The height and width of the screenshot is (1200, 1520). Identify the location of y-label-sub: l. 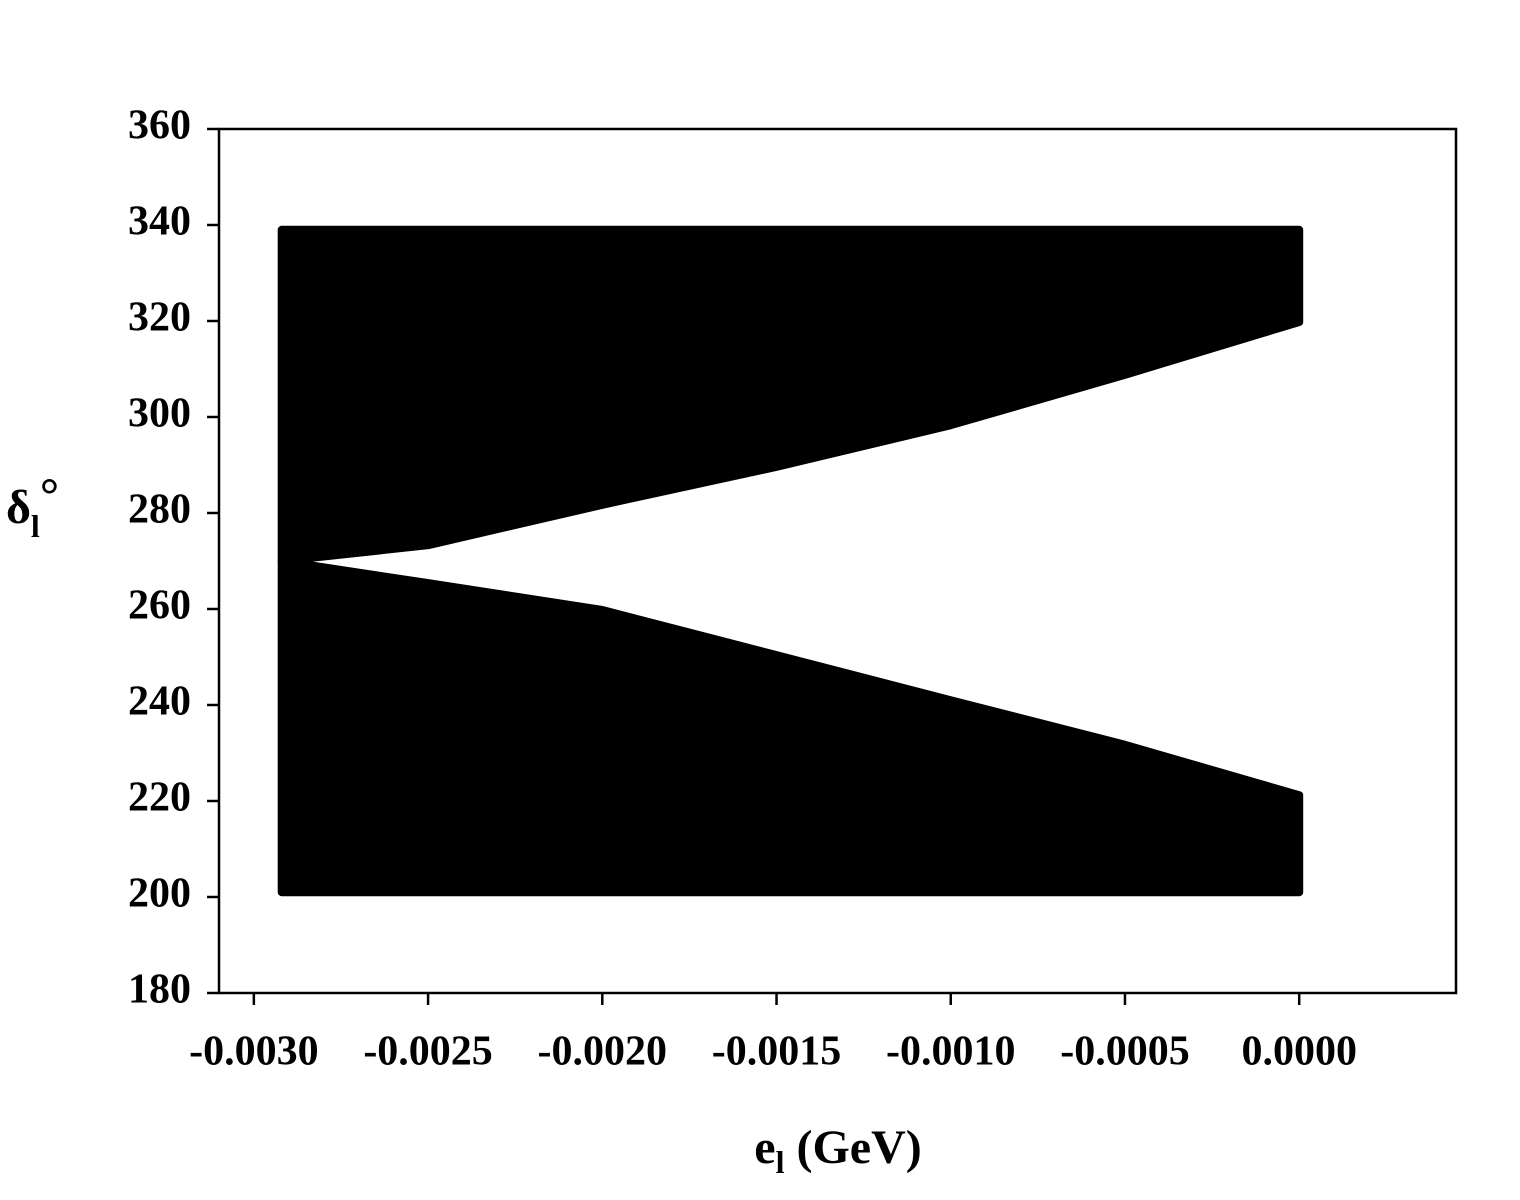
(35, 526).